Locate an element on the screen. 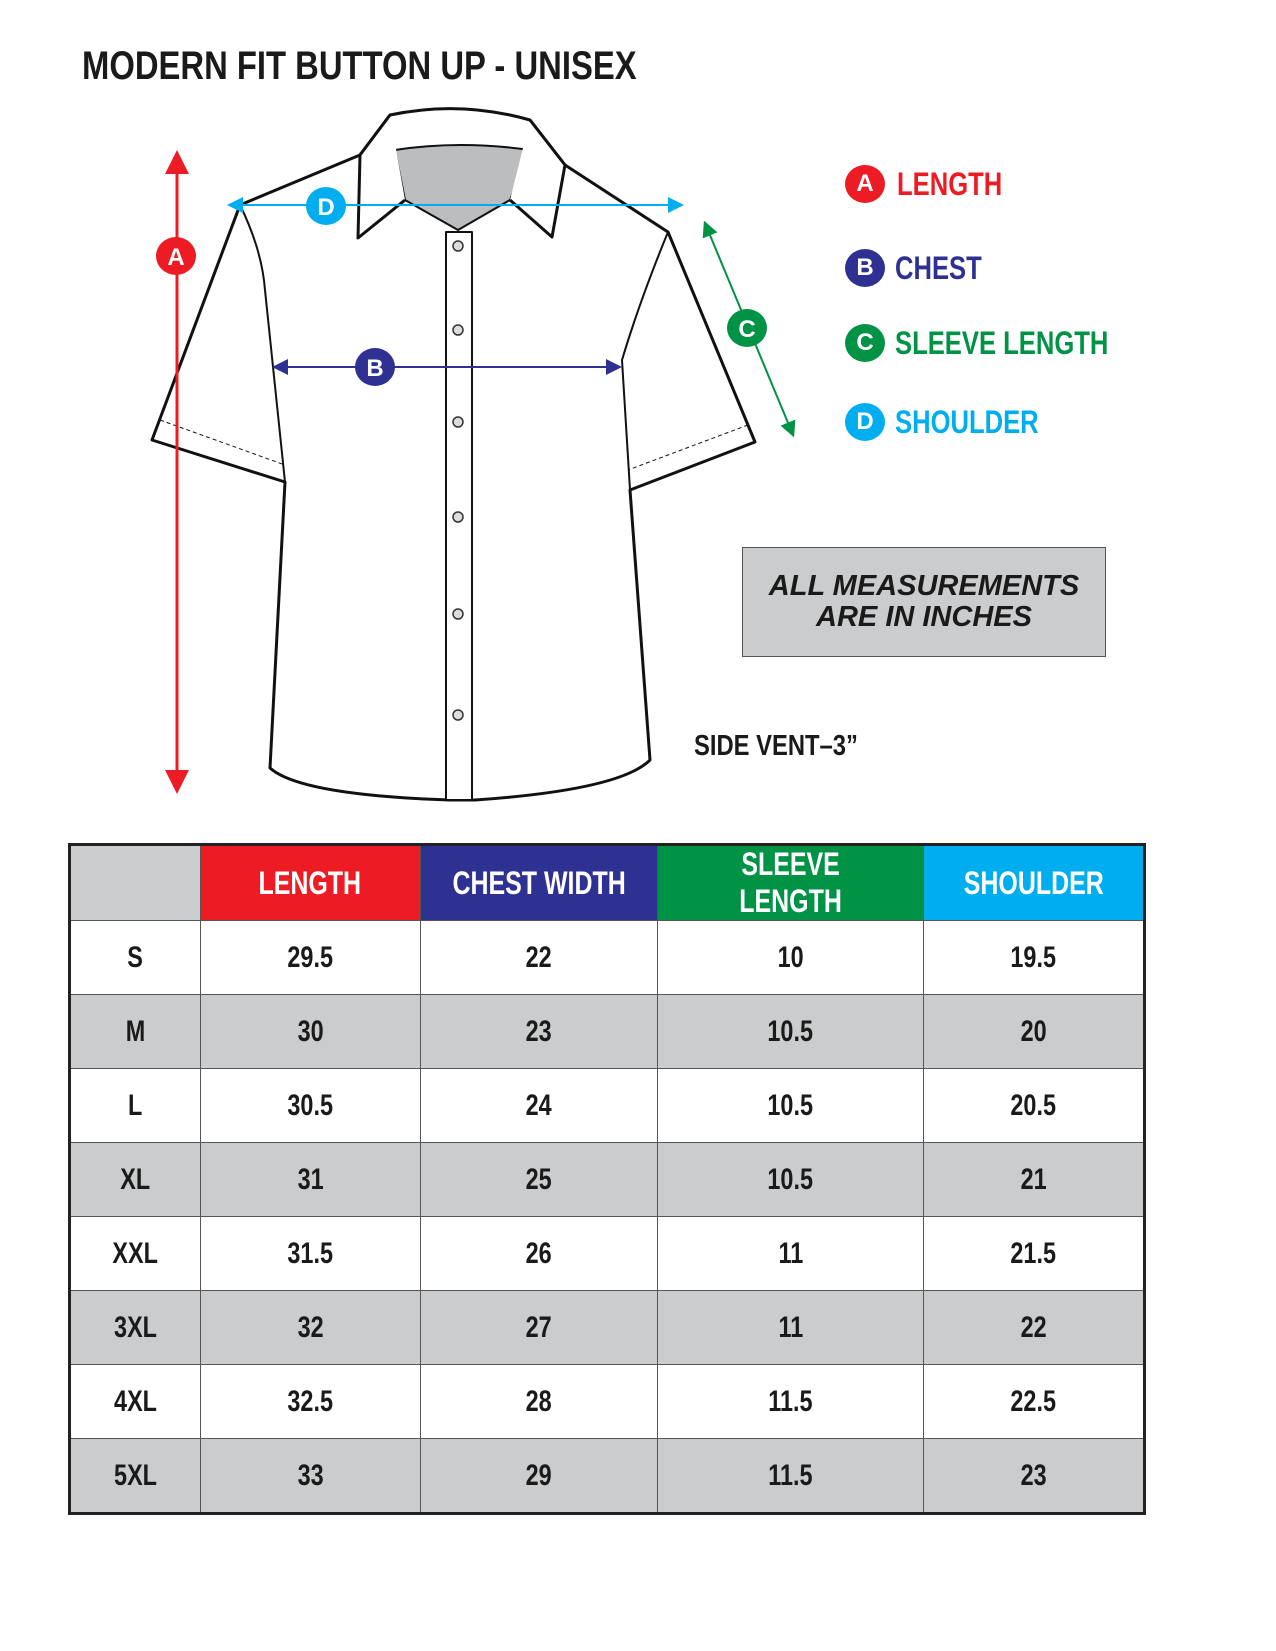  cell-length: 30 is located at coordinates (310, 1031).